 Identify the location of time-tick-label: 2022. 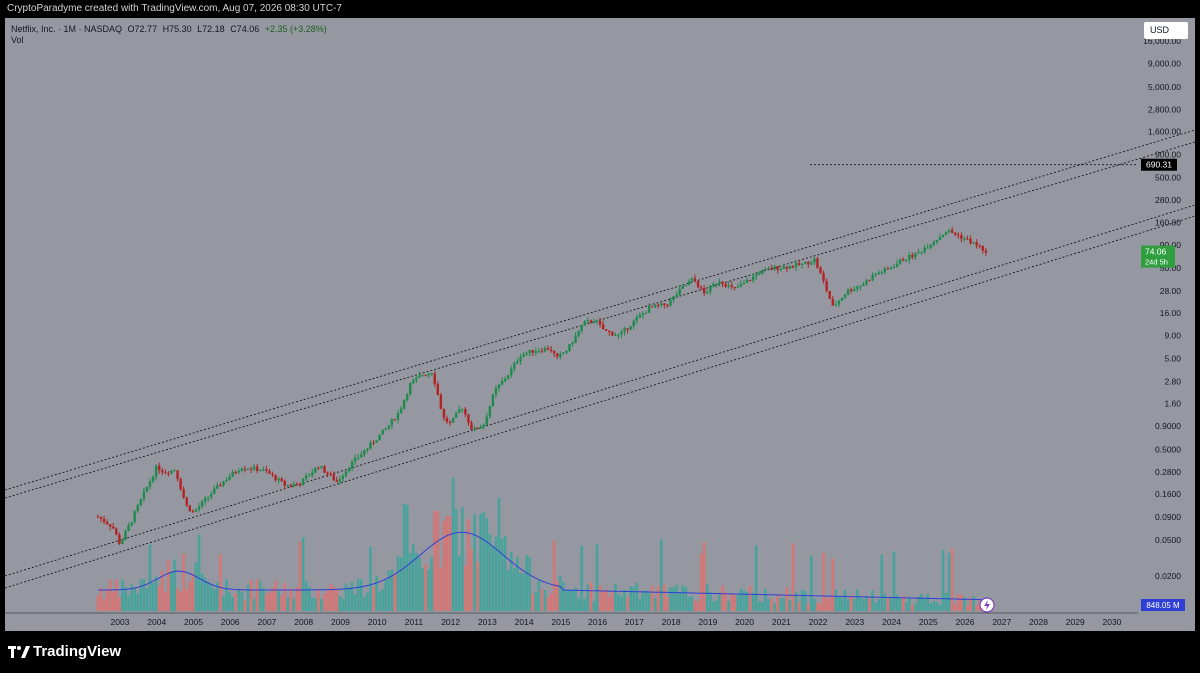
(818, 622).